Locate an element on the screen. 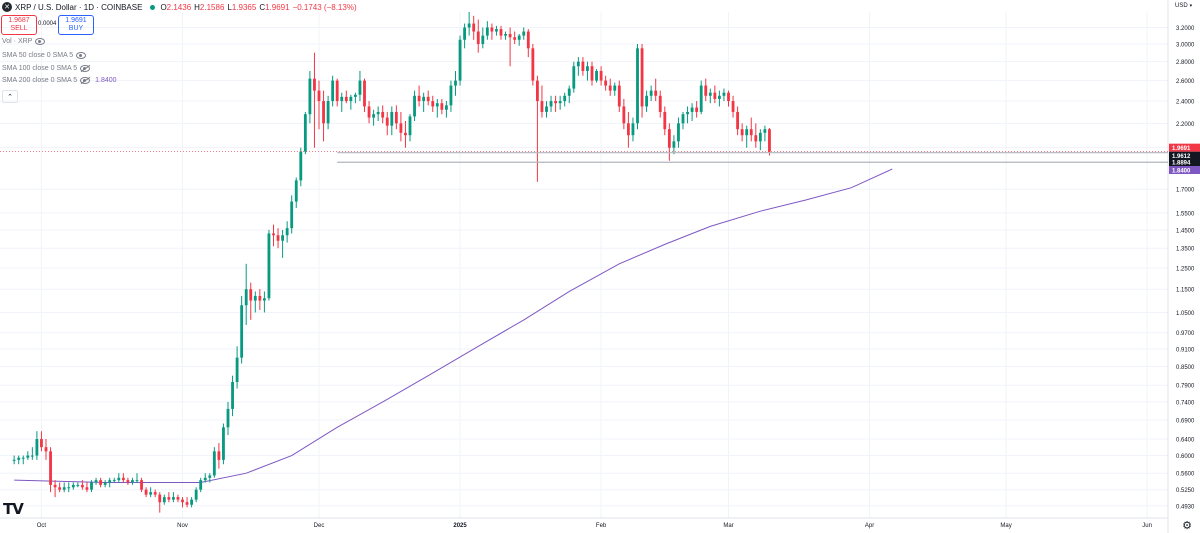  buy-button: 1.9691 BUY is located at coordinates (76, 25).